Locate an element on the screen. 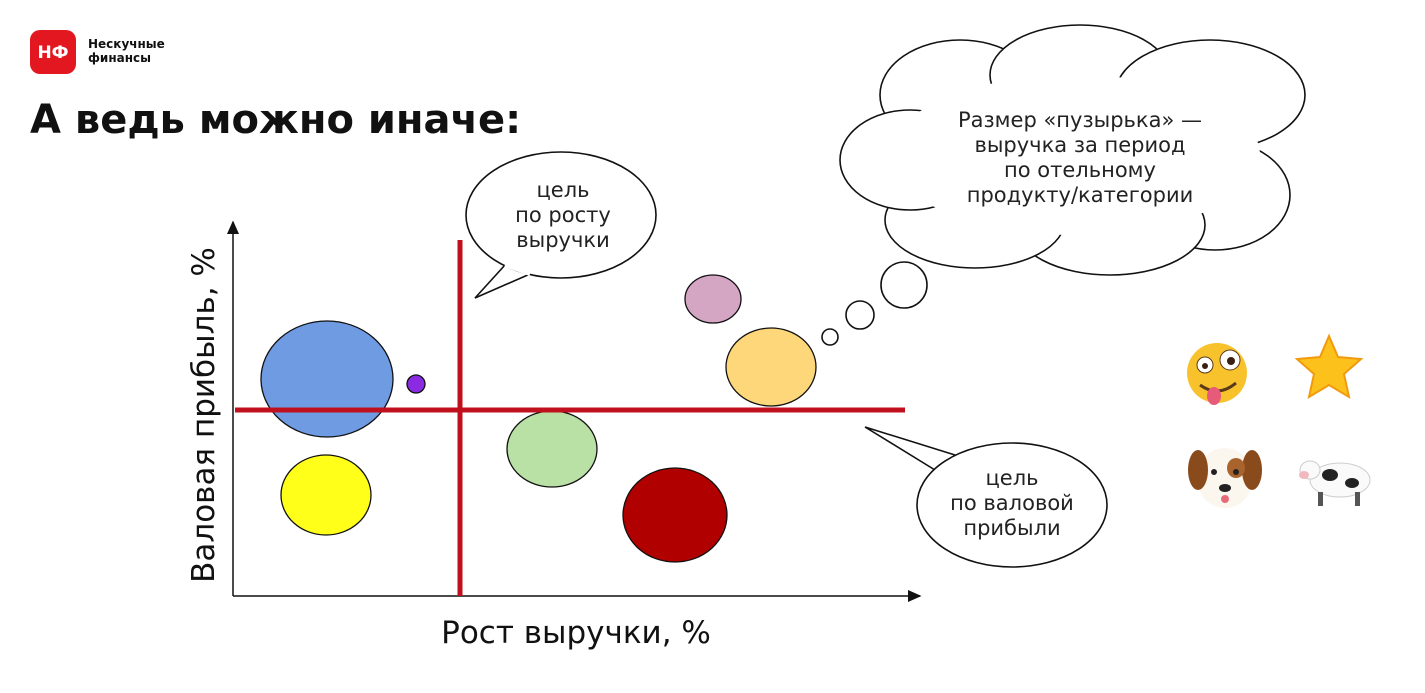 The image size is (1425, 693). emoji-cow is located at coordinates (1335, 483).